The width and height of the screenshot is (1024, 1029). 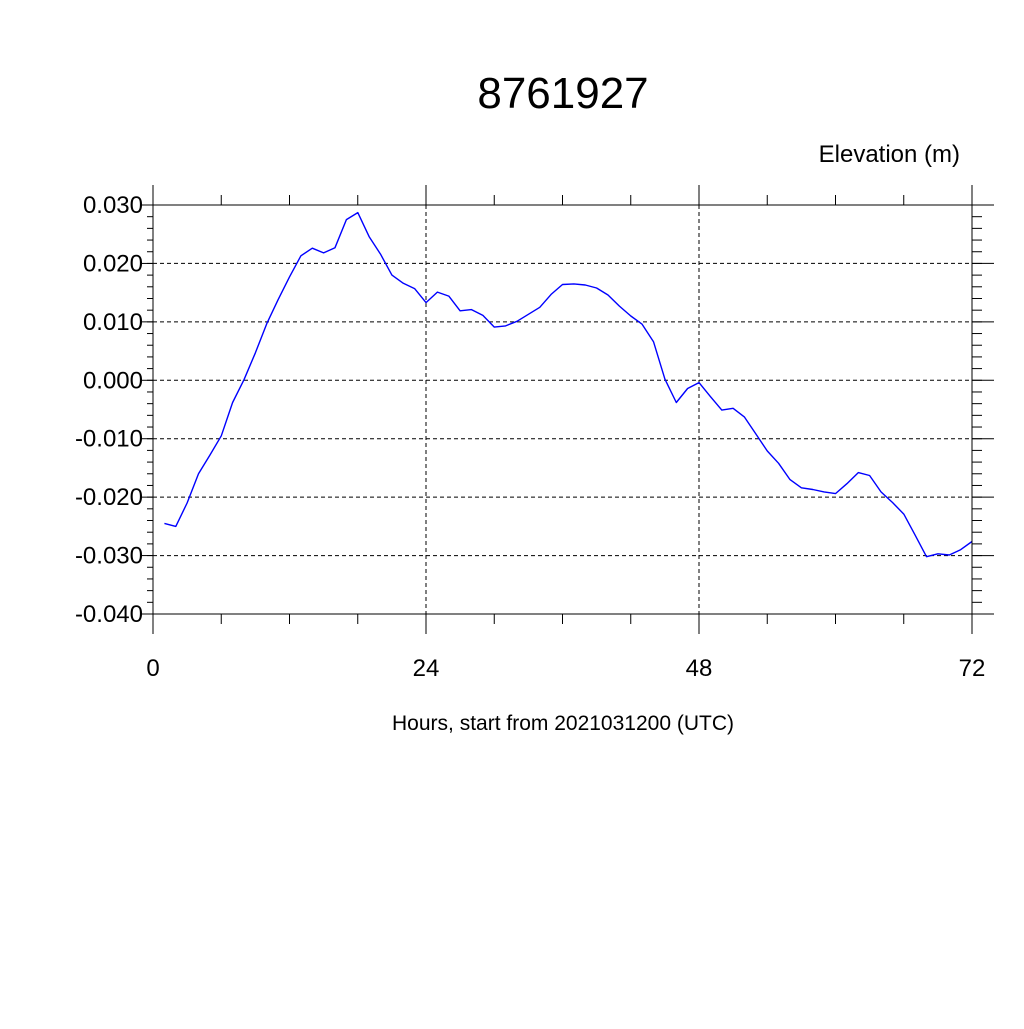 I want to click on y-tick-label: -0.030, so click(x=109, y=556).